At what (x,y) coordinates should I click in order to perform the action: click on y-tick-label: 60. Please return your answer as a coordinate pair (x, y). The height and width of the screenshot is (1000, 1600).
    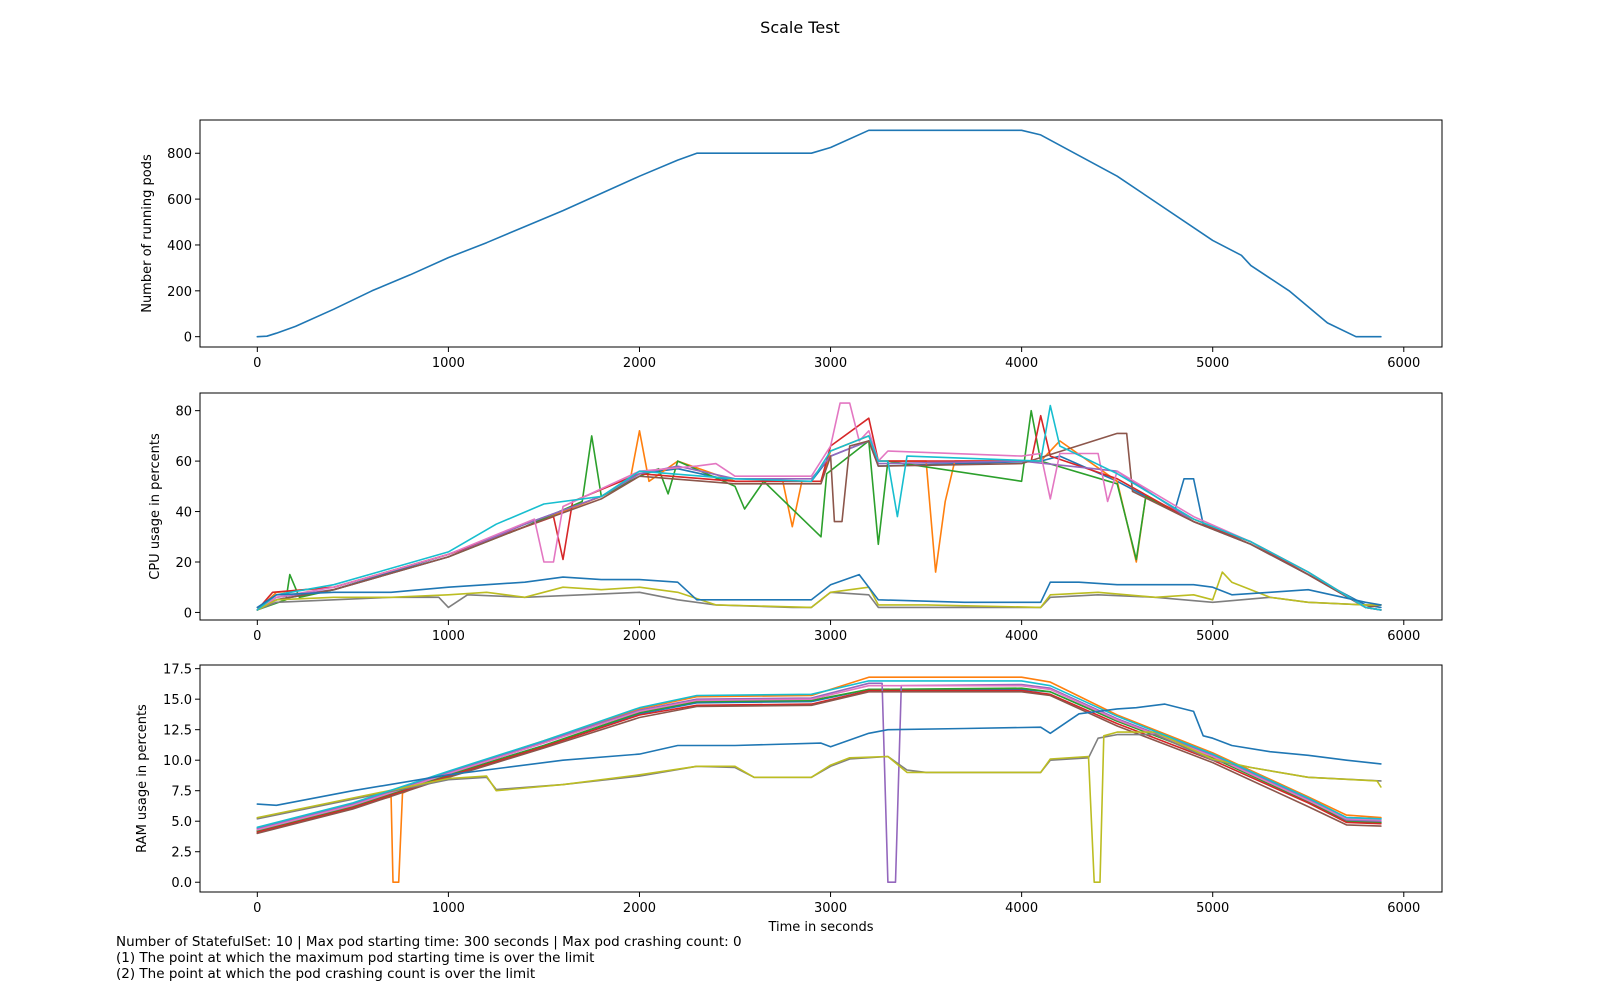
    Looking at the image, I should click on (183, 462).